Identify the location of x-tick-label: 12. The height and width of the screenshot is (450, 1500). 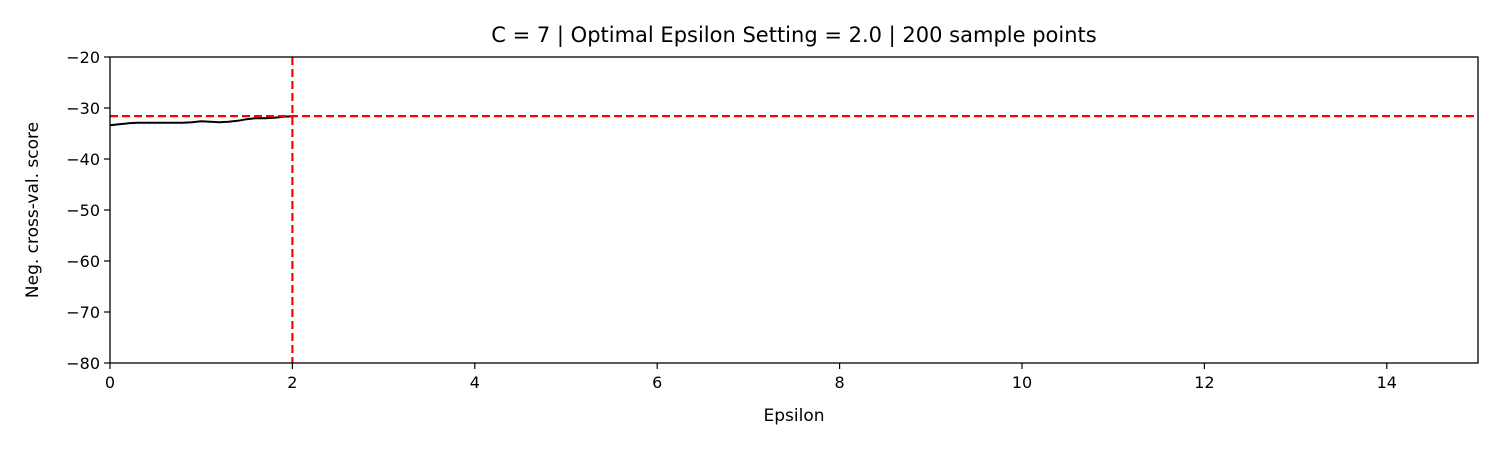
(1204, 382).